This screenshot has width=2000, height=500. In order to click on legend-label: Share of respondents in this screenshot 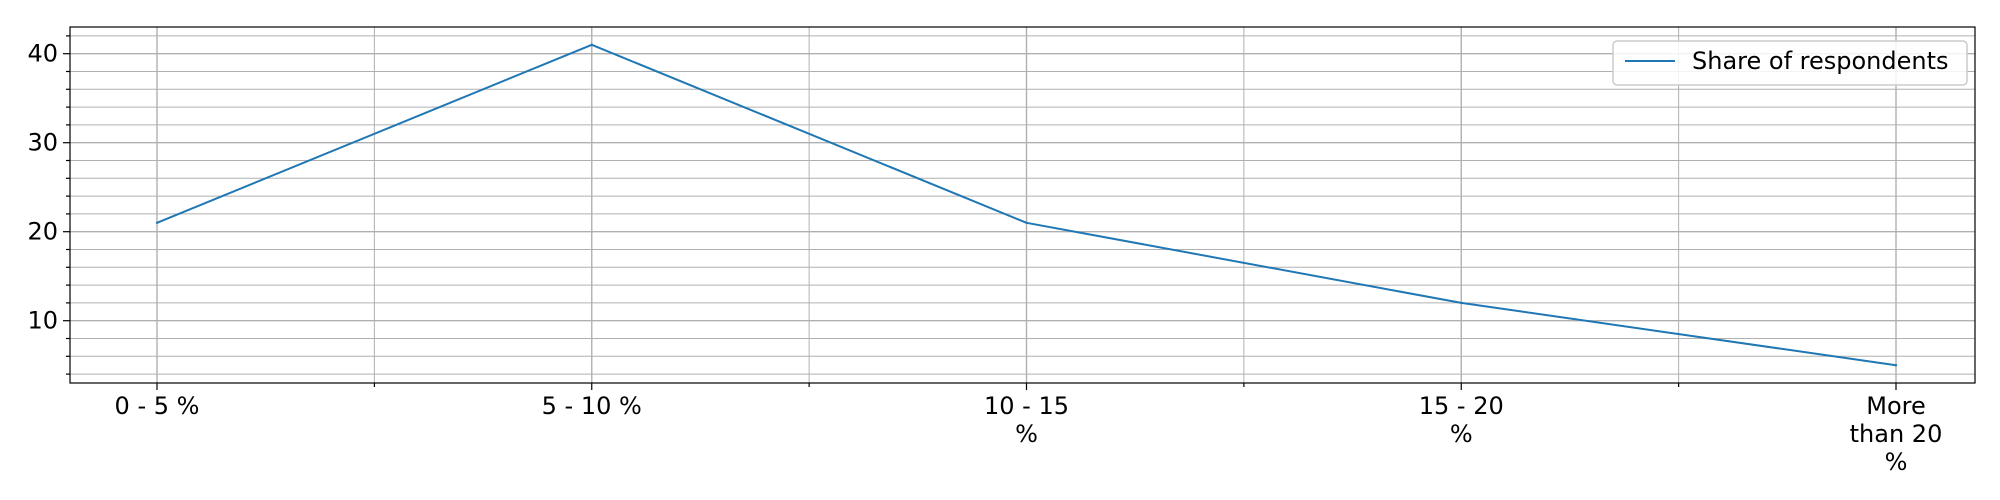, I will do `click(1820, 61)`.